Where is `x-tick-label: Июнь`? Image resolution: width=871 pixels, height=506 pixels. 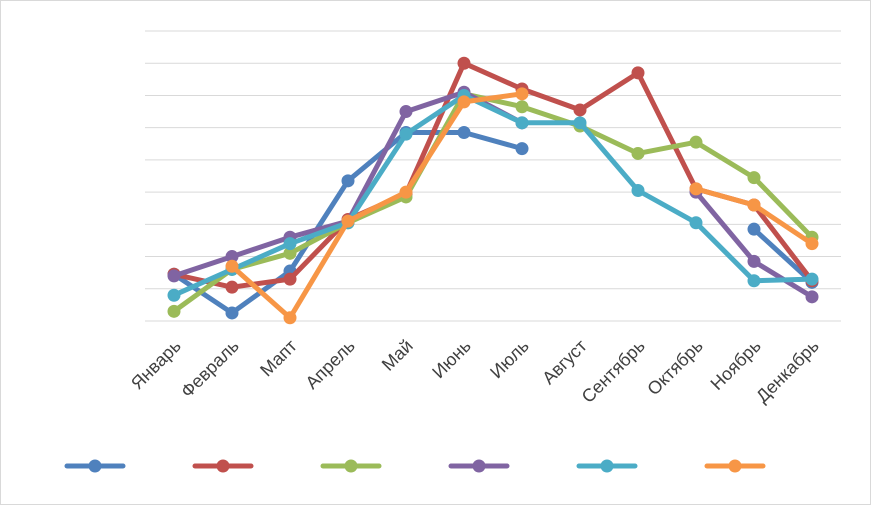 x-tick-label: Июнь is located at coordinates (451, 359).